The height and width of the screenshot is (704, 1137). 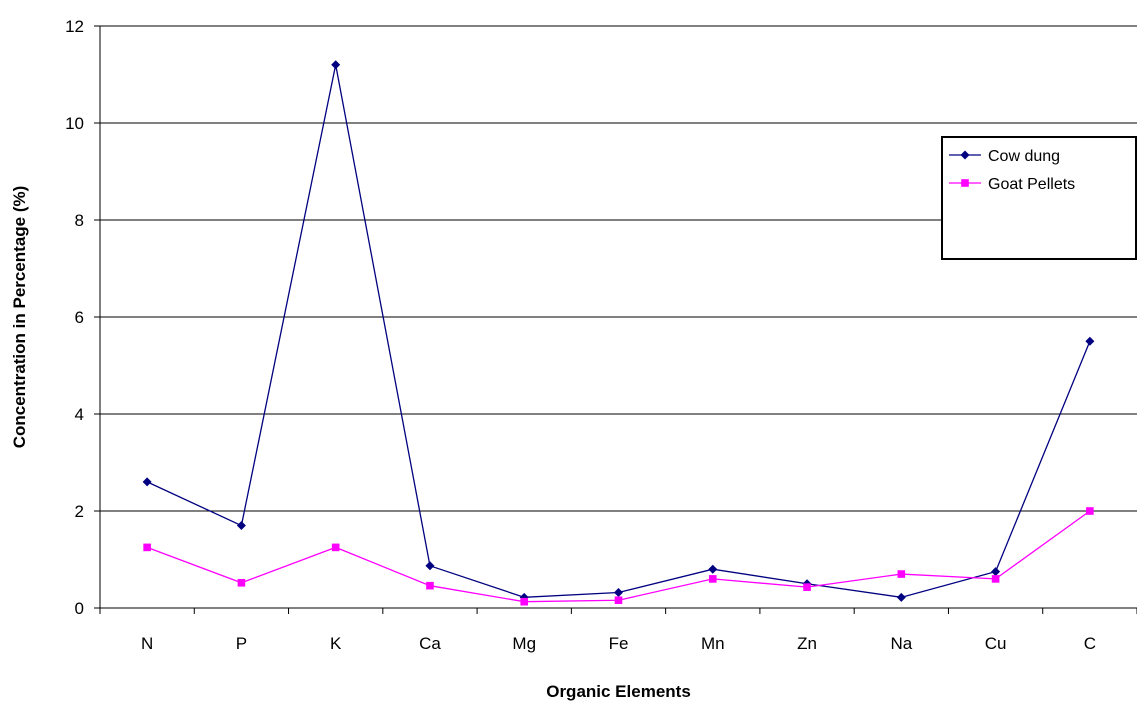 What do you see at coordinates (901, 643) in the screenshot?
I see `x-tick-label: Na` at bounding box center [901, 643].